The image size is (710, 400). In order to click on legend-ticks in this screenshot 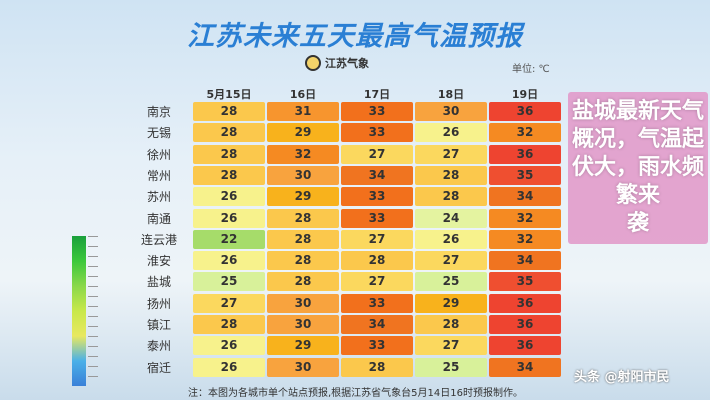, I will do `click(93, 311)`.